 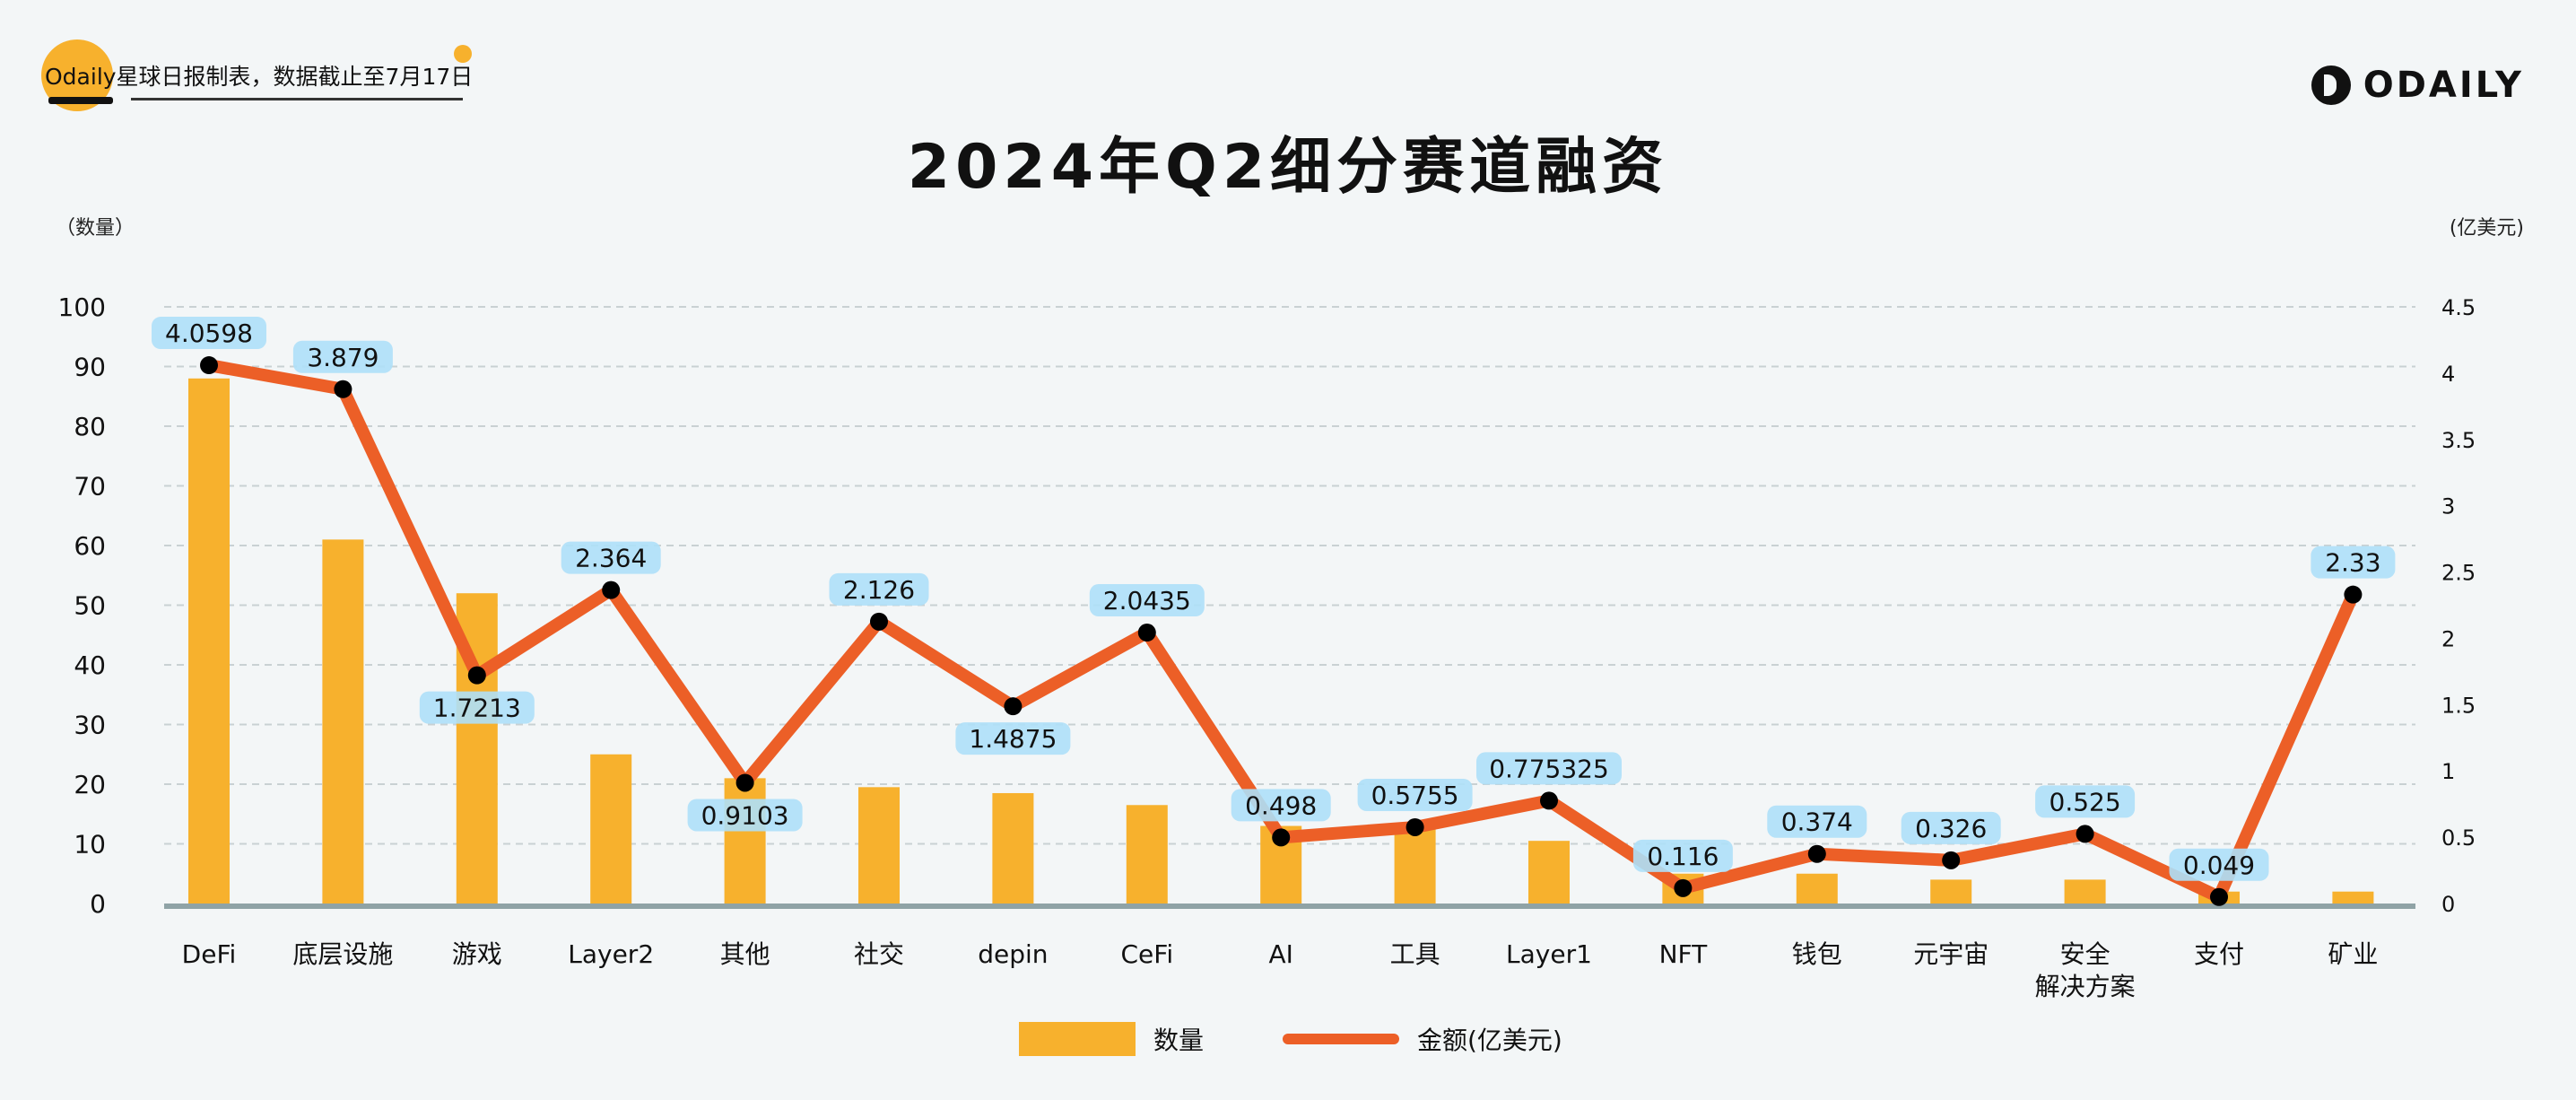 What do you see at coordinates (90, 546) in the screenshot?
I see `left-tick-label: 60` at bounding box center [90, 546].